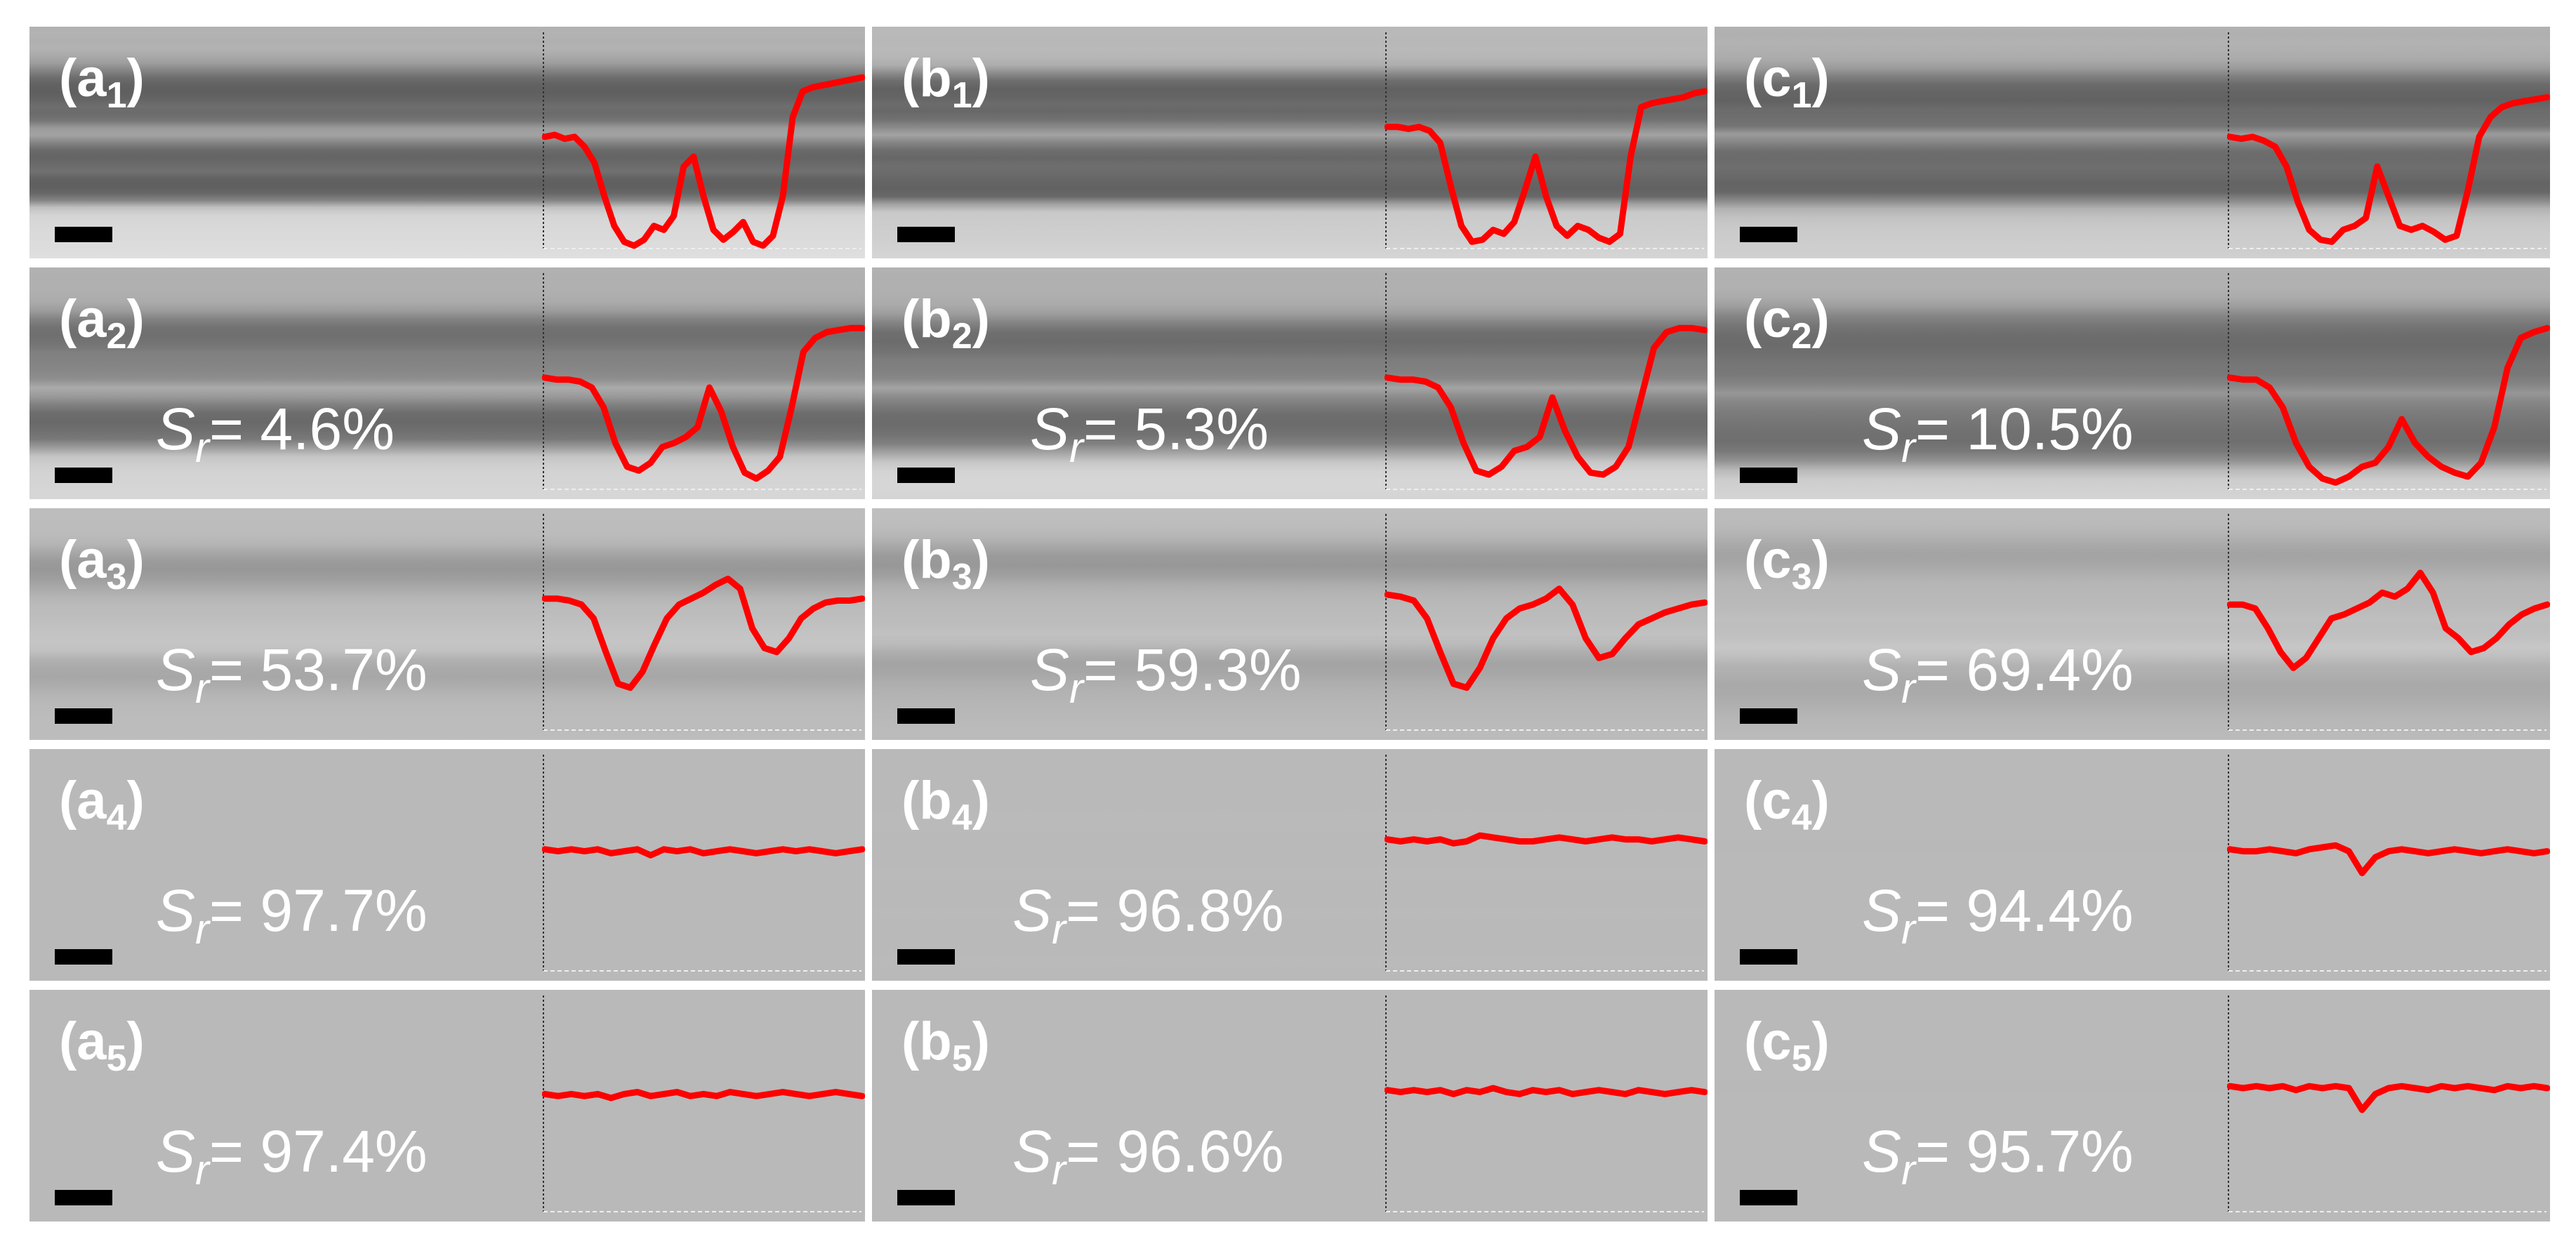 The height and width of the screenshot is (1251, 2576). What do you see at coordinates (275, 433) in the screenshot?
I see `sr-label: Sr= 4.6%` at bounding box center [275, 433].